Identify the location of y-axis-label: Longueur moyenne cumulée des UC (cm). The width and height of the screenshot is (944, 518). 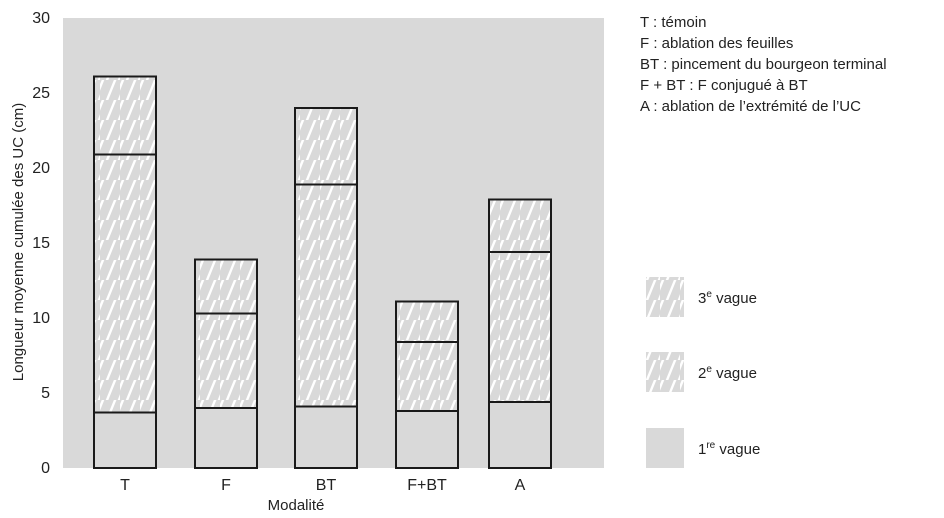
(18, 242).